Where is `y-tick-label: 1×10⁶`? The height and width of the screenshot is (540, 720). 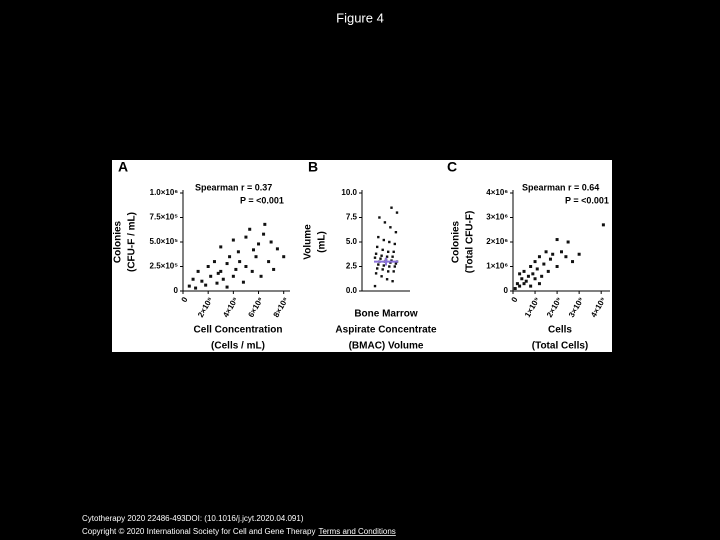 y-tick-label: 1×10⁶ is located at coordinates (497, 266).